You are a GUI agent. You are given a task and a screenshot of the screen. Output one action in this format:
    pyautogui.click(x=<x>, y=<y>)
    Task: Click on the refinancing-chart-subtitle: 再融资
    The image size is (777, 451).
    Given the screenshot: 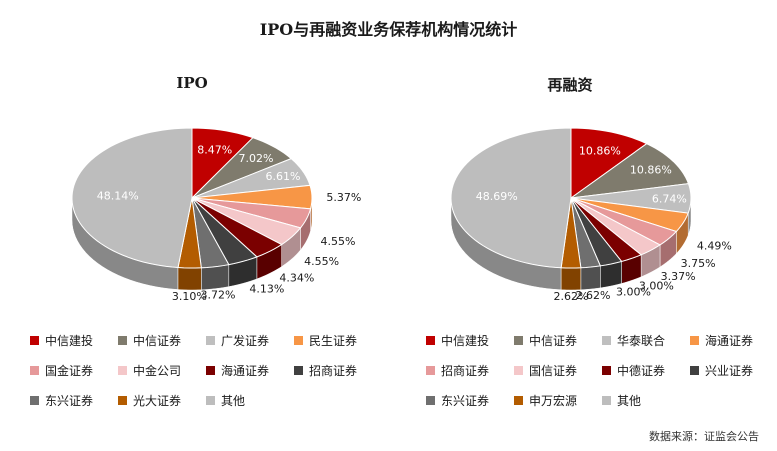 What is the action you would take?
    pyautogui.click(x=570, y=85)
    